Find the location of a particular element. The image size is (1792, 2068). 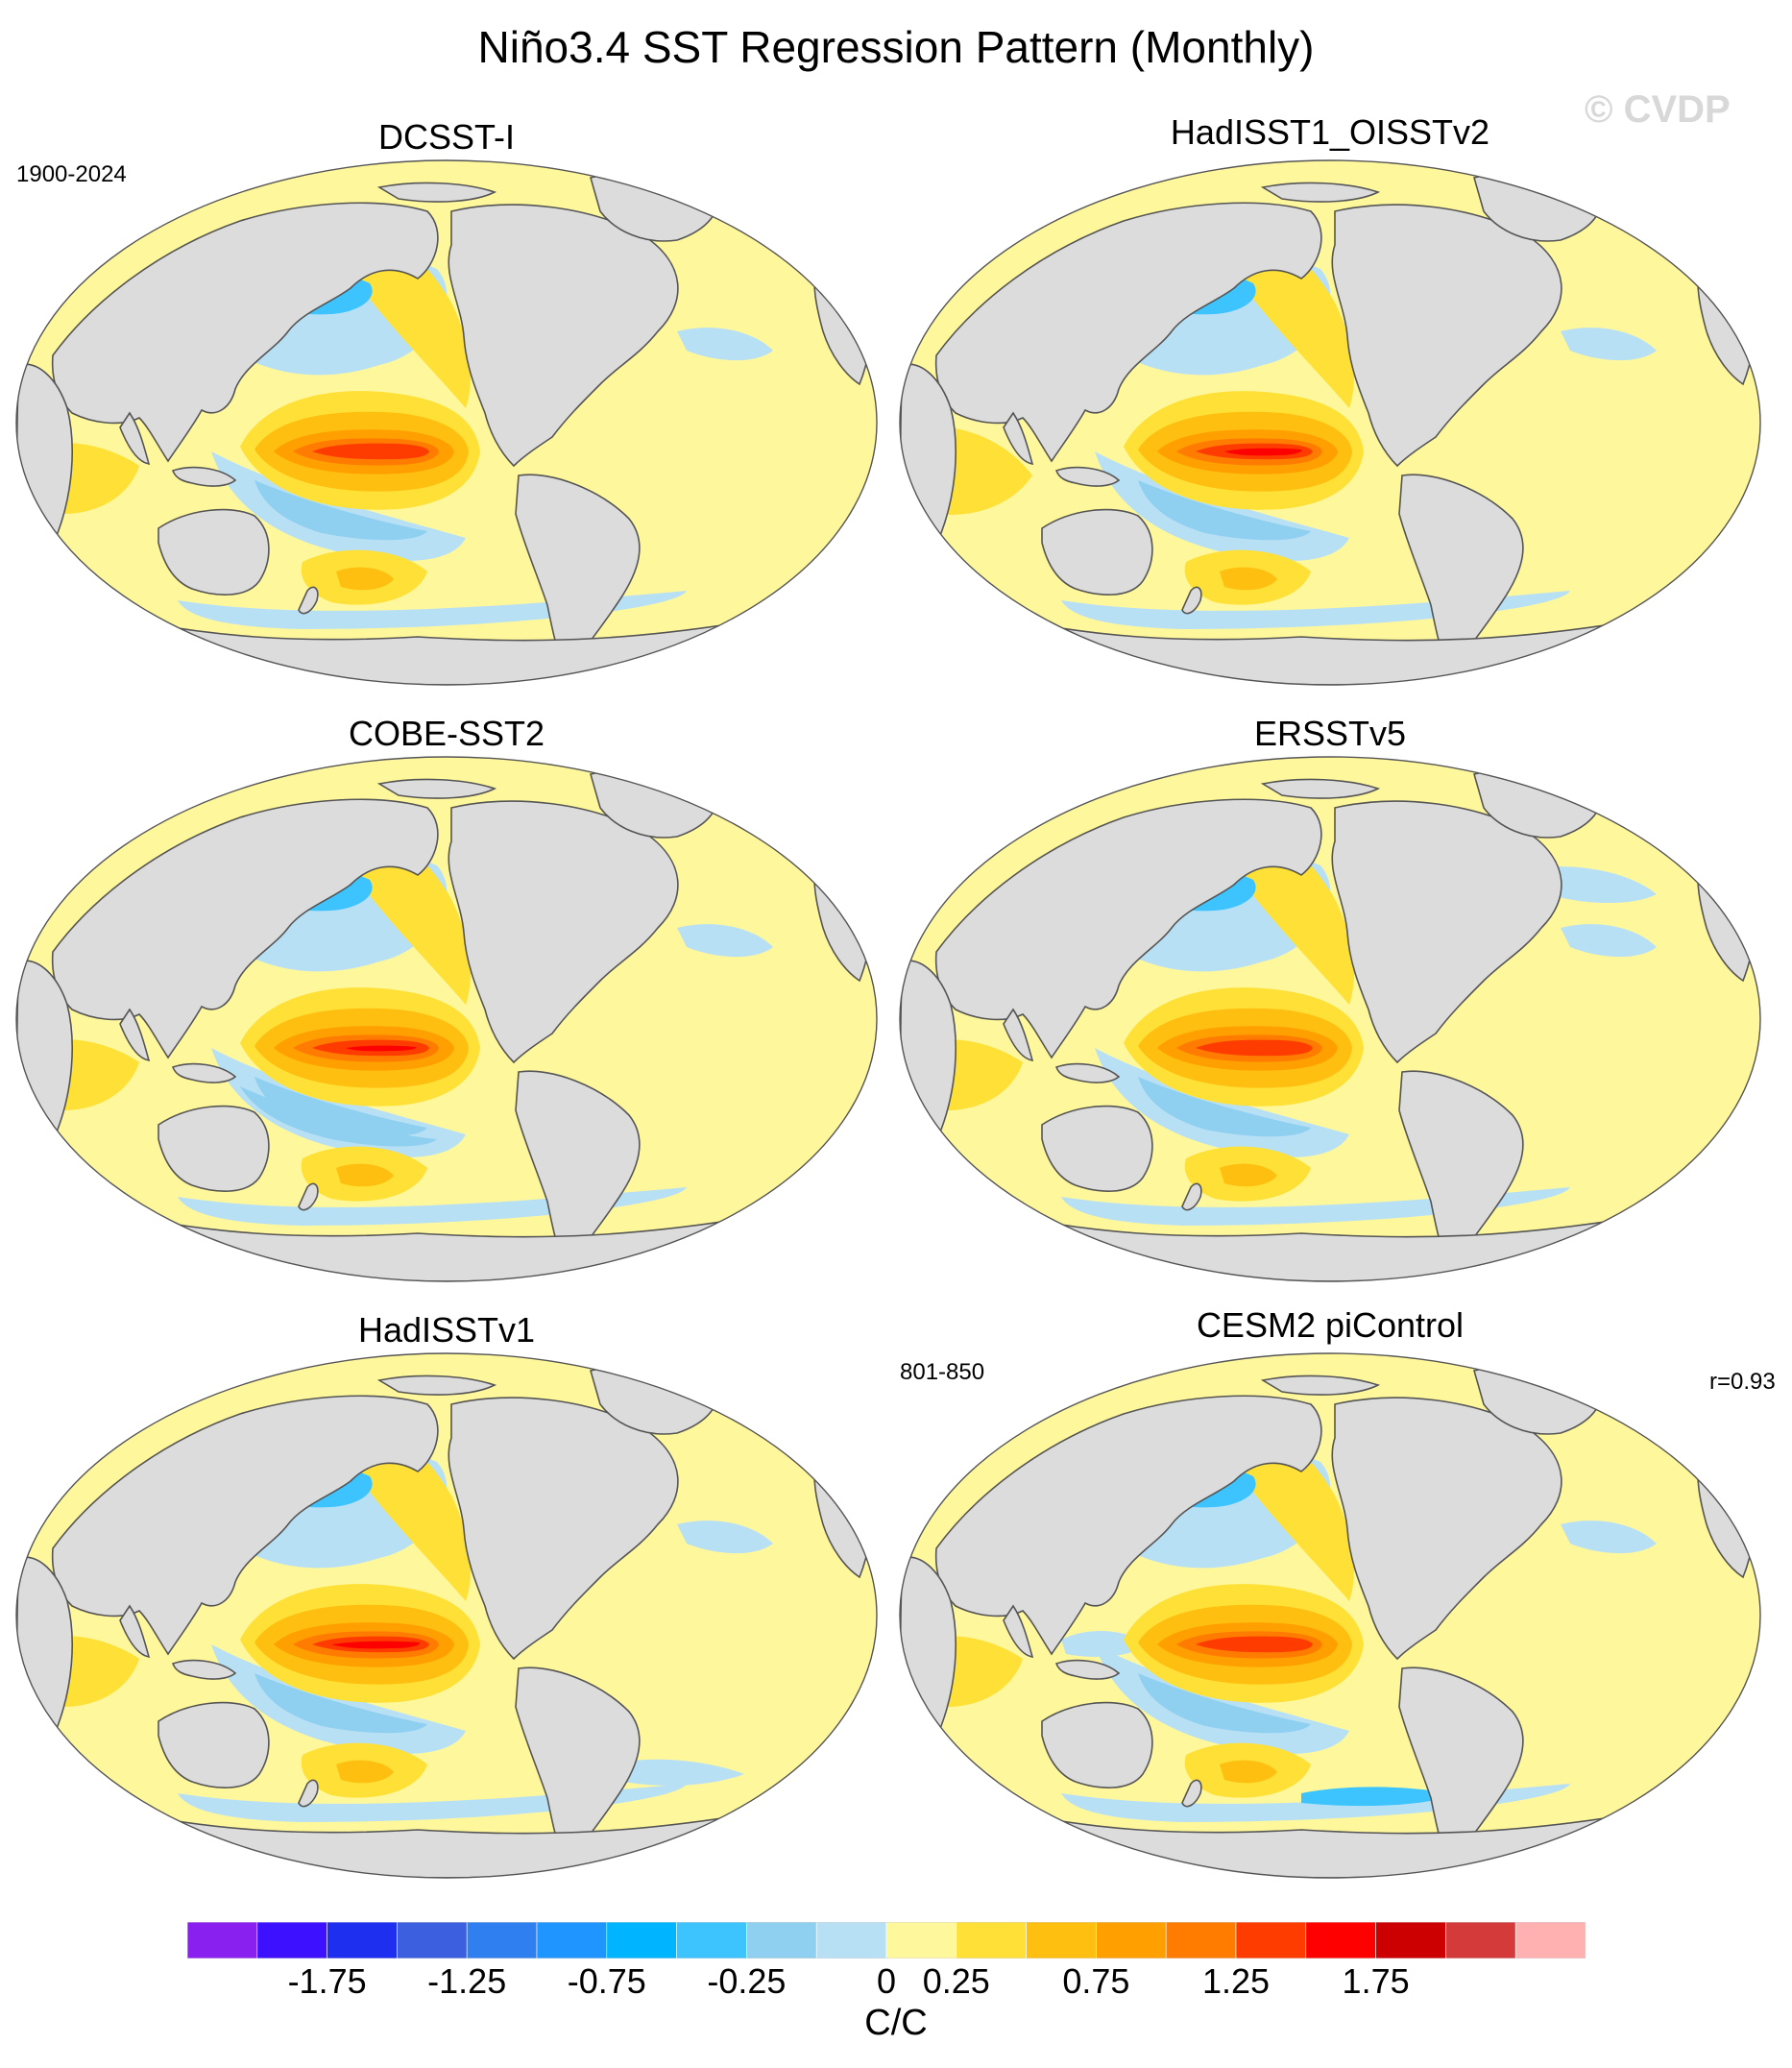

map-hadisst1-oisstv2 is located at coordinates (1330, 422).